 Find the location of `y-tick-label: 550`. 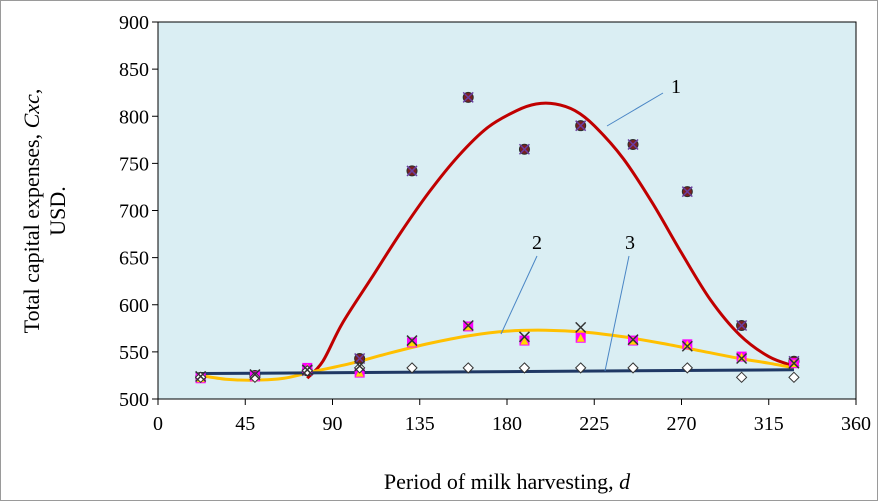

y-tick-label: 550 is located at coordinates (134, 353).